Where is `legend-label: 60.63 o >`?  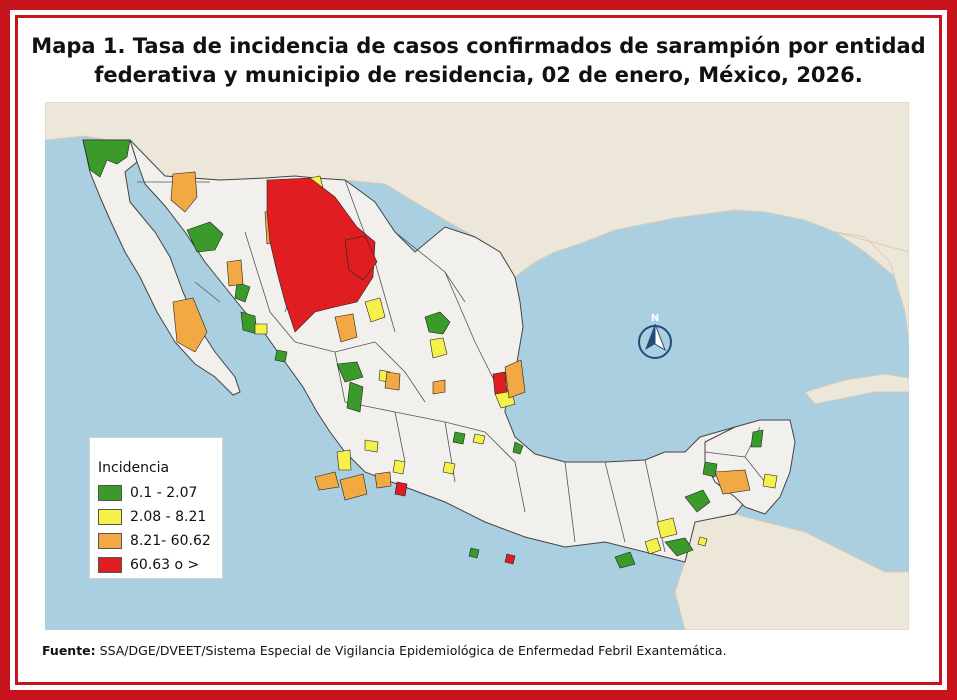 legend-label: 60.63 o > is located at coordinates (165, 564).